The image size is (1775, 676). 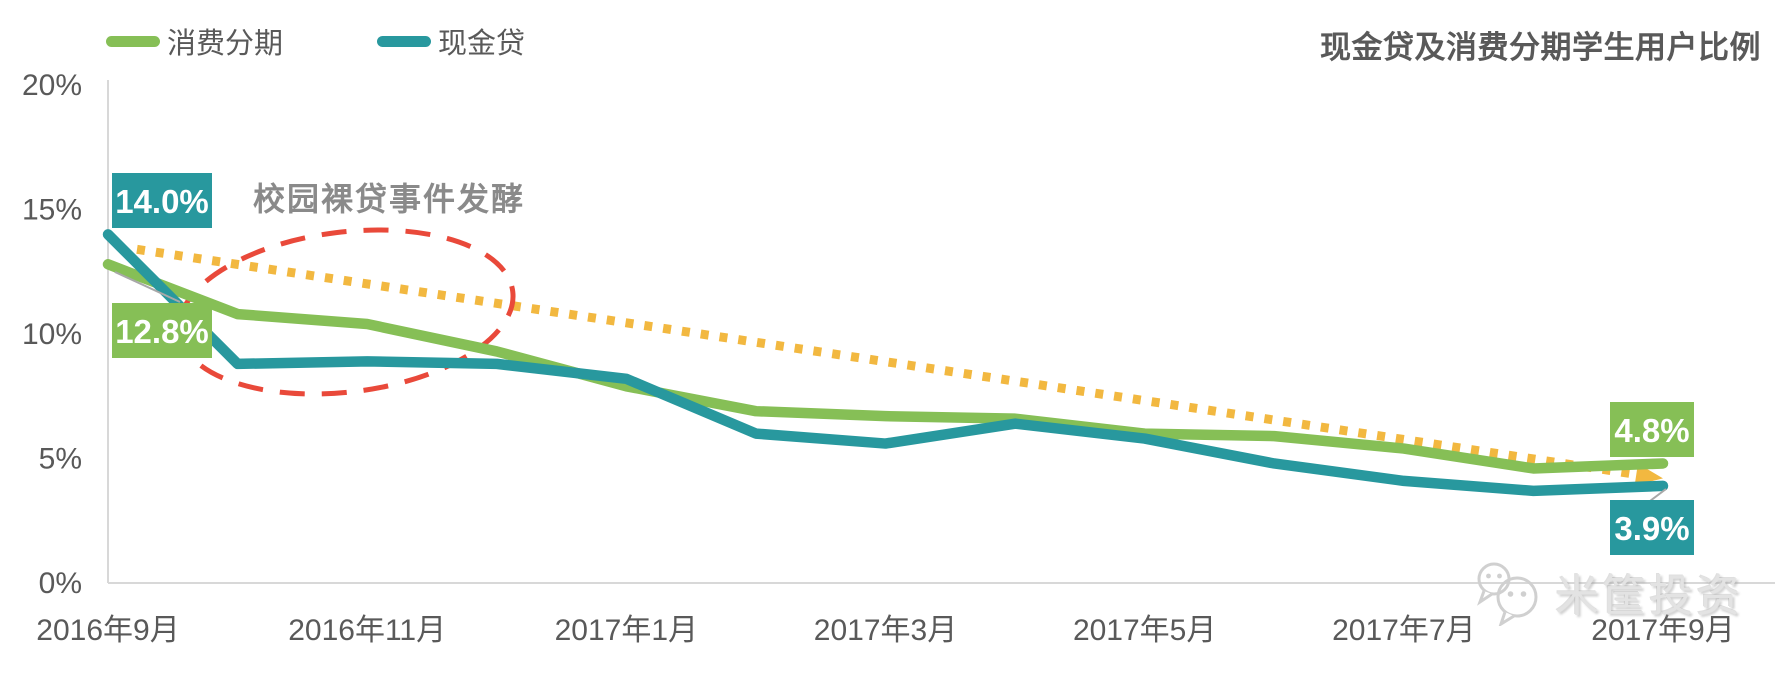 I want to click on x-tick-label: 2017年1月, so click(x=626, y=630).